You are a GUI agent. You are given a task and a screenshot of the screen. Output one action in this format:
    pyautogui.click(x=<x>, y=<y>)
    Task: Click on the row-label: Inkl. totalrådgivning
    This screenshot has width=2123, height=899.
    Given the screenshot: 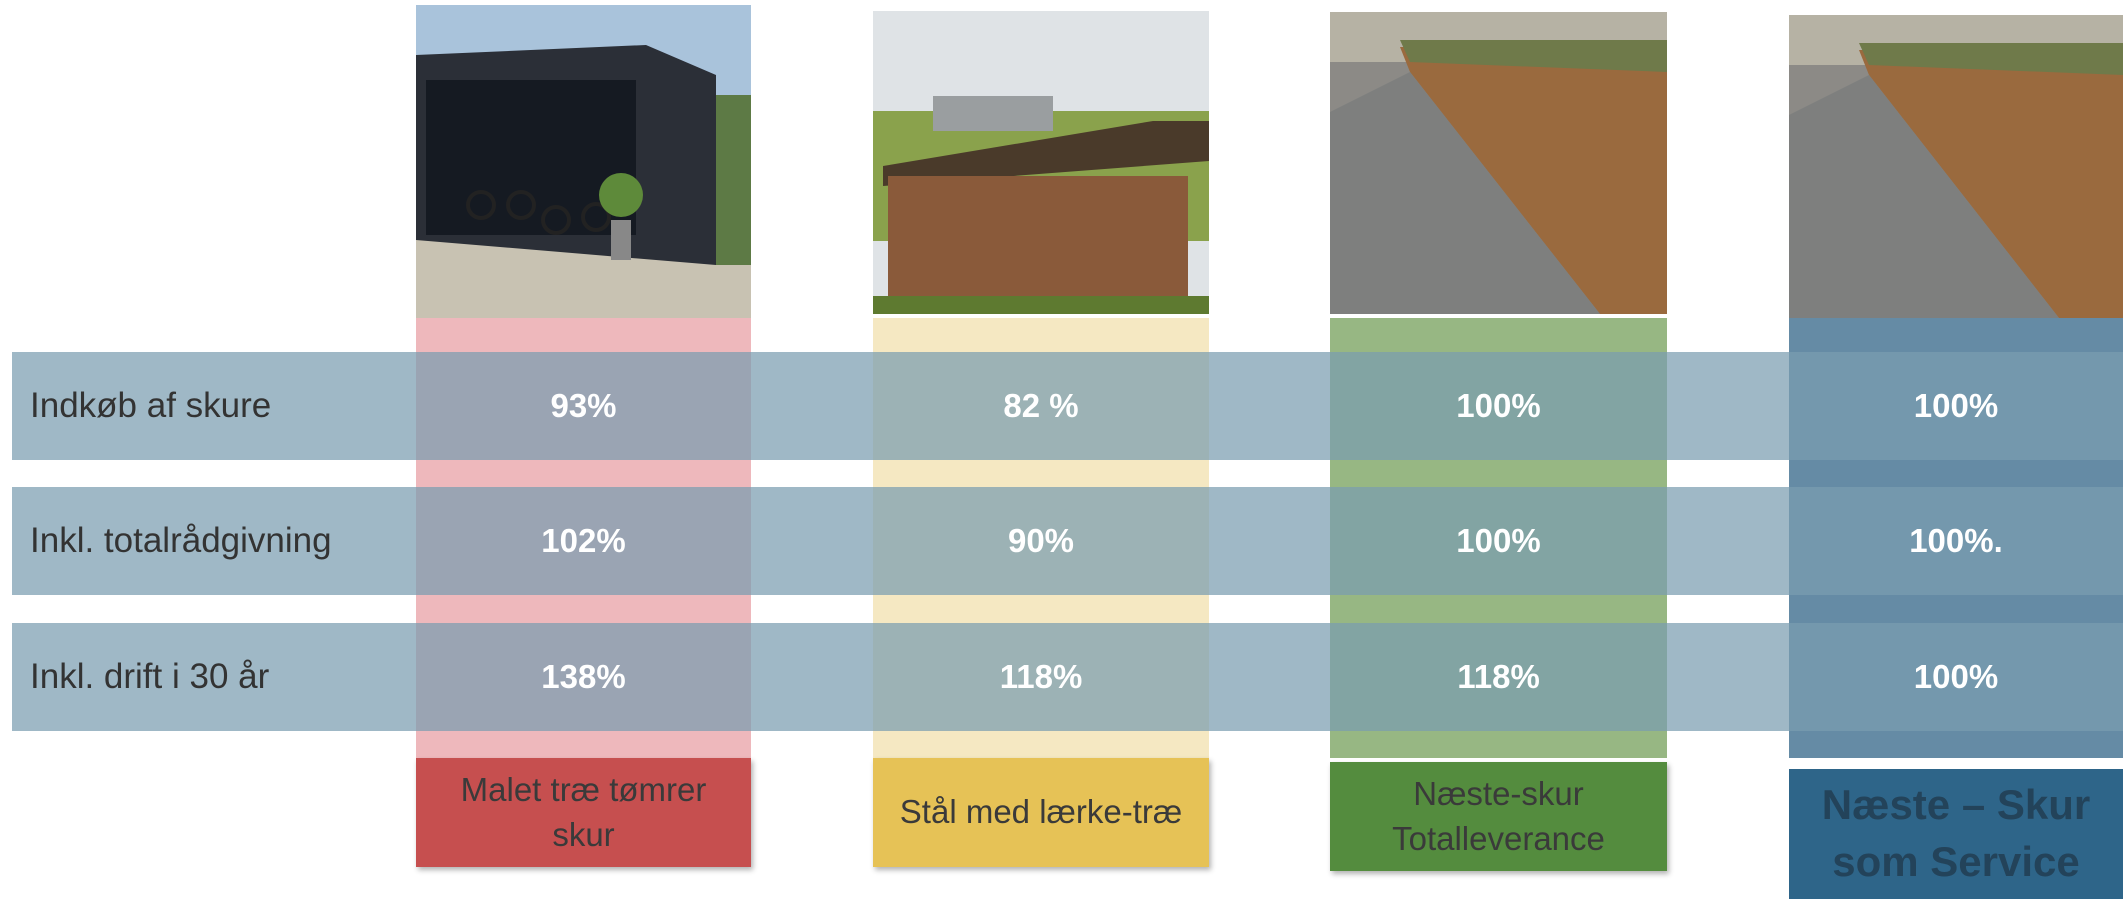 What is the action you would take?
    pyautogui.click(x=181, y=540)
    